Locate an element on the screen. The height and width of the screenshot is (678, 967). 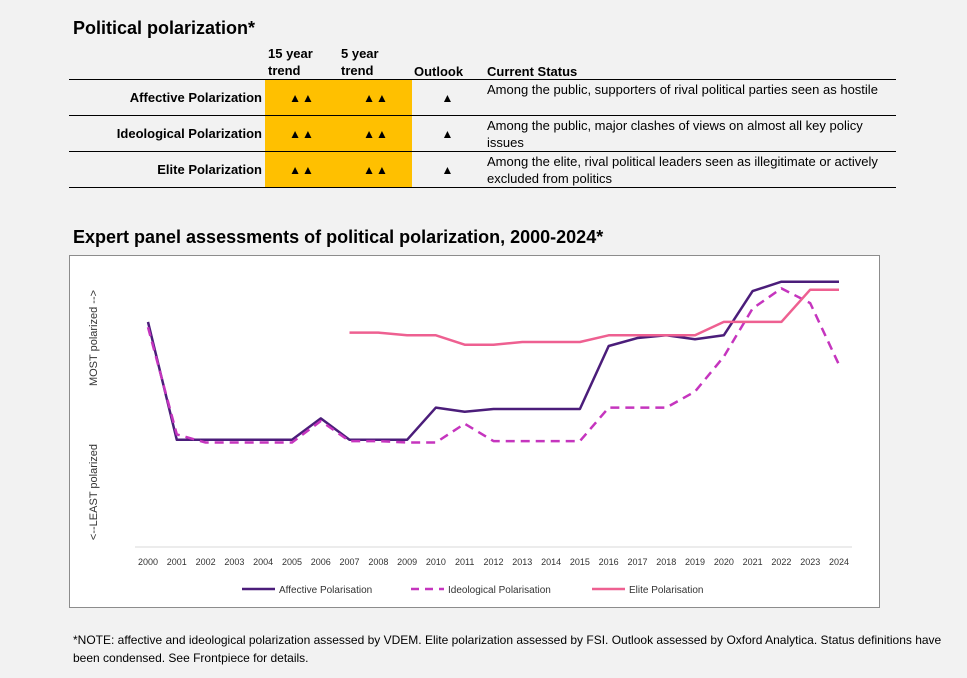
header-current-status: Current Status is located at coordinates (532, 71).